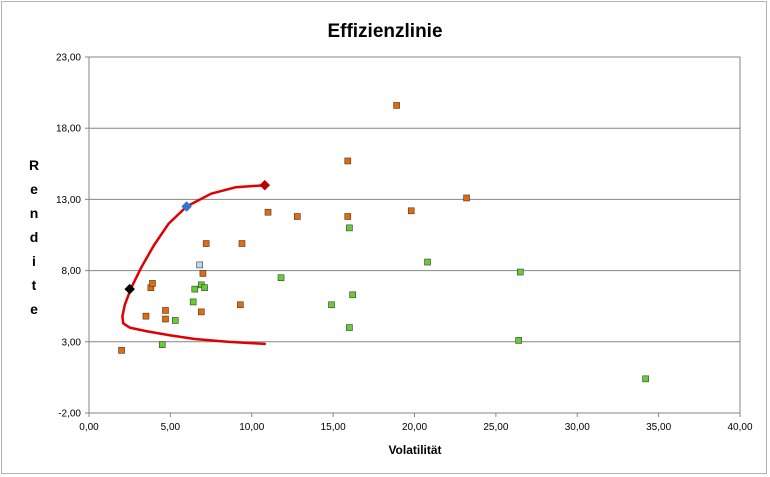 Image resolution: width=770 pixels, height=477 pixels. I want to click on chart-title: Effizienzlinie, so click(384, 31).